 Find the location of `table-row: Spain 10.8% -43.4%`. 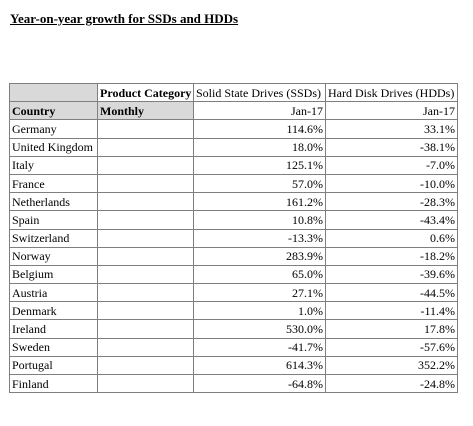

table-row: Spain 10.8% -43.4% is located at coordinates (233, 220).